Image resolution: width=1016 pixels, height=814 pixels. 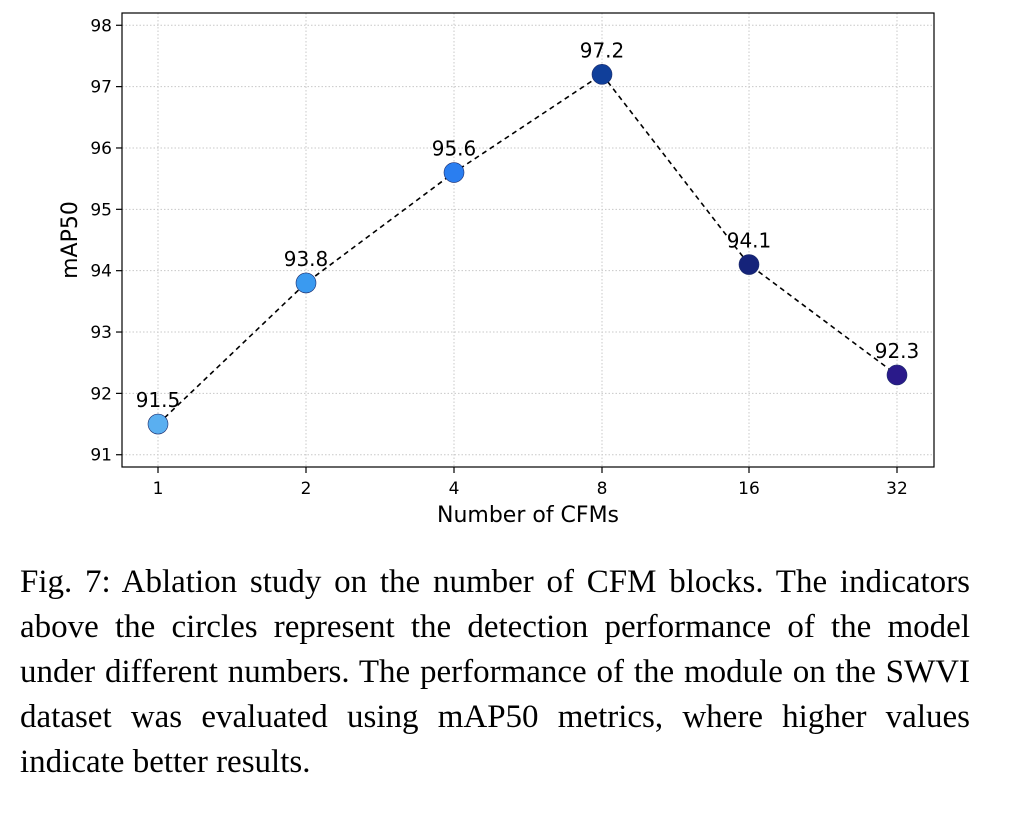 I want to click on data-label: 95.6, so click(x=454, y=149).